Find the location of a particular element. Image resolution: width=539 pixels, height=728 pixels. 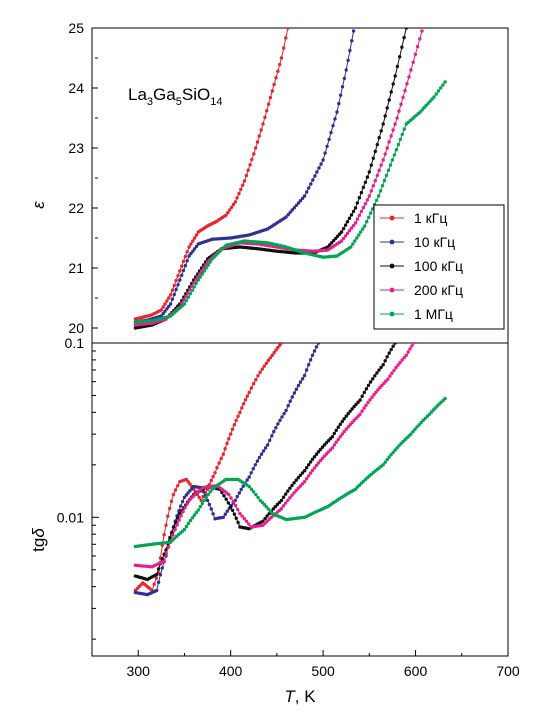

legend-box is located at coordinates (439, 267).